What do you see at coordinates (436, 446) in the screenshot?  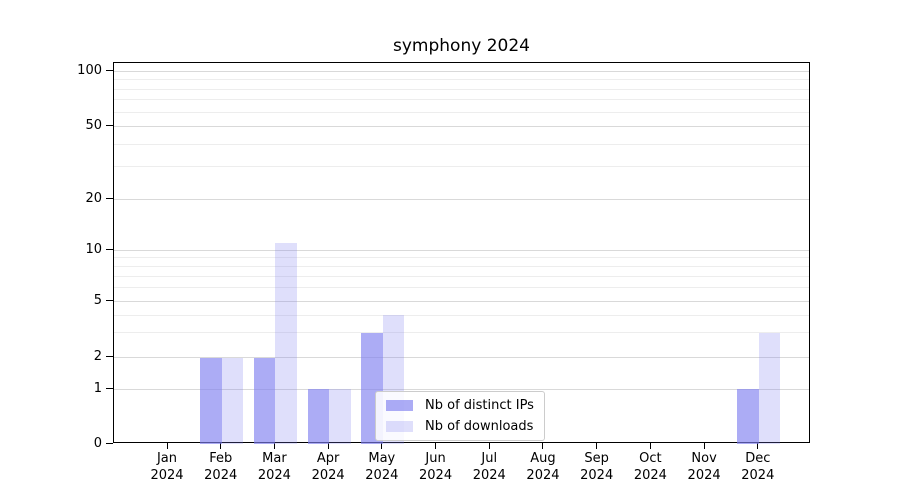 I see `x-tick-mark-jun` at bounding box center [436, 446].